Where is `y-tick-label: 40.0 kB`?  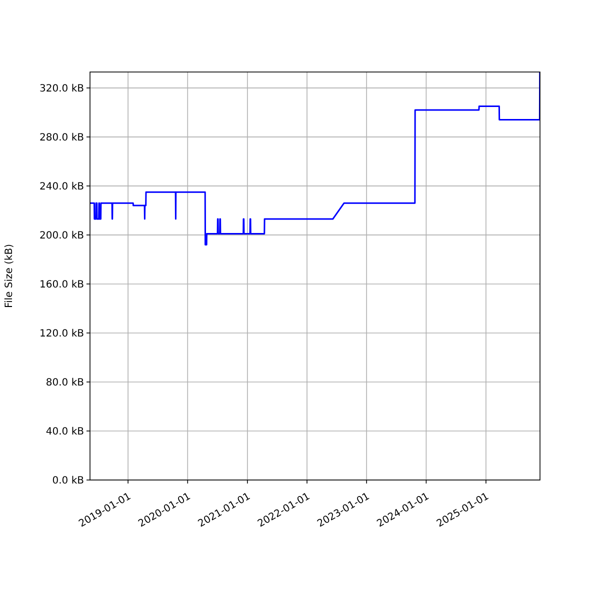 y-tick-label: 40.0 kB is located at coordinates (65, 432).